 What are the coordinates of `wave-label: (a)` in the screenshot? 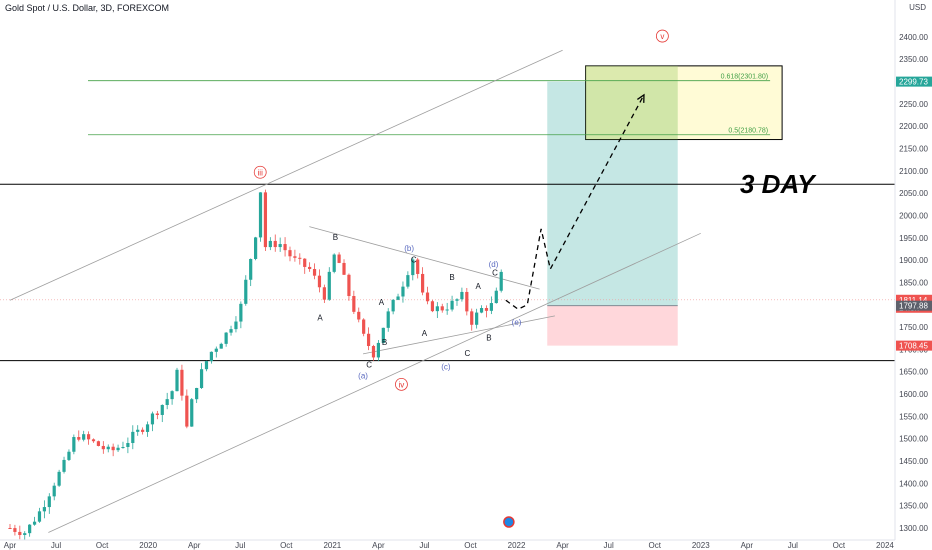 It's located at (363, 375).